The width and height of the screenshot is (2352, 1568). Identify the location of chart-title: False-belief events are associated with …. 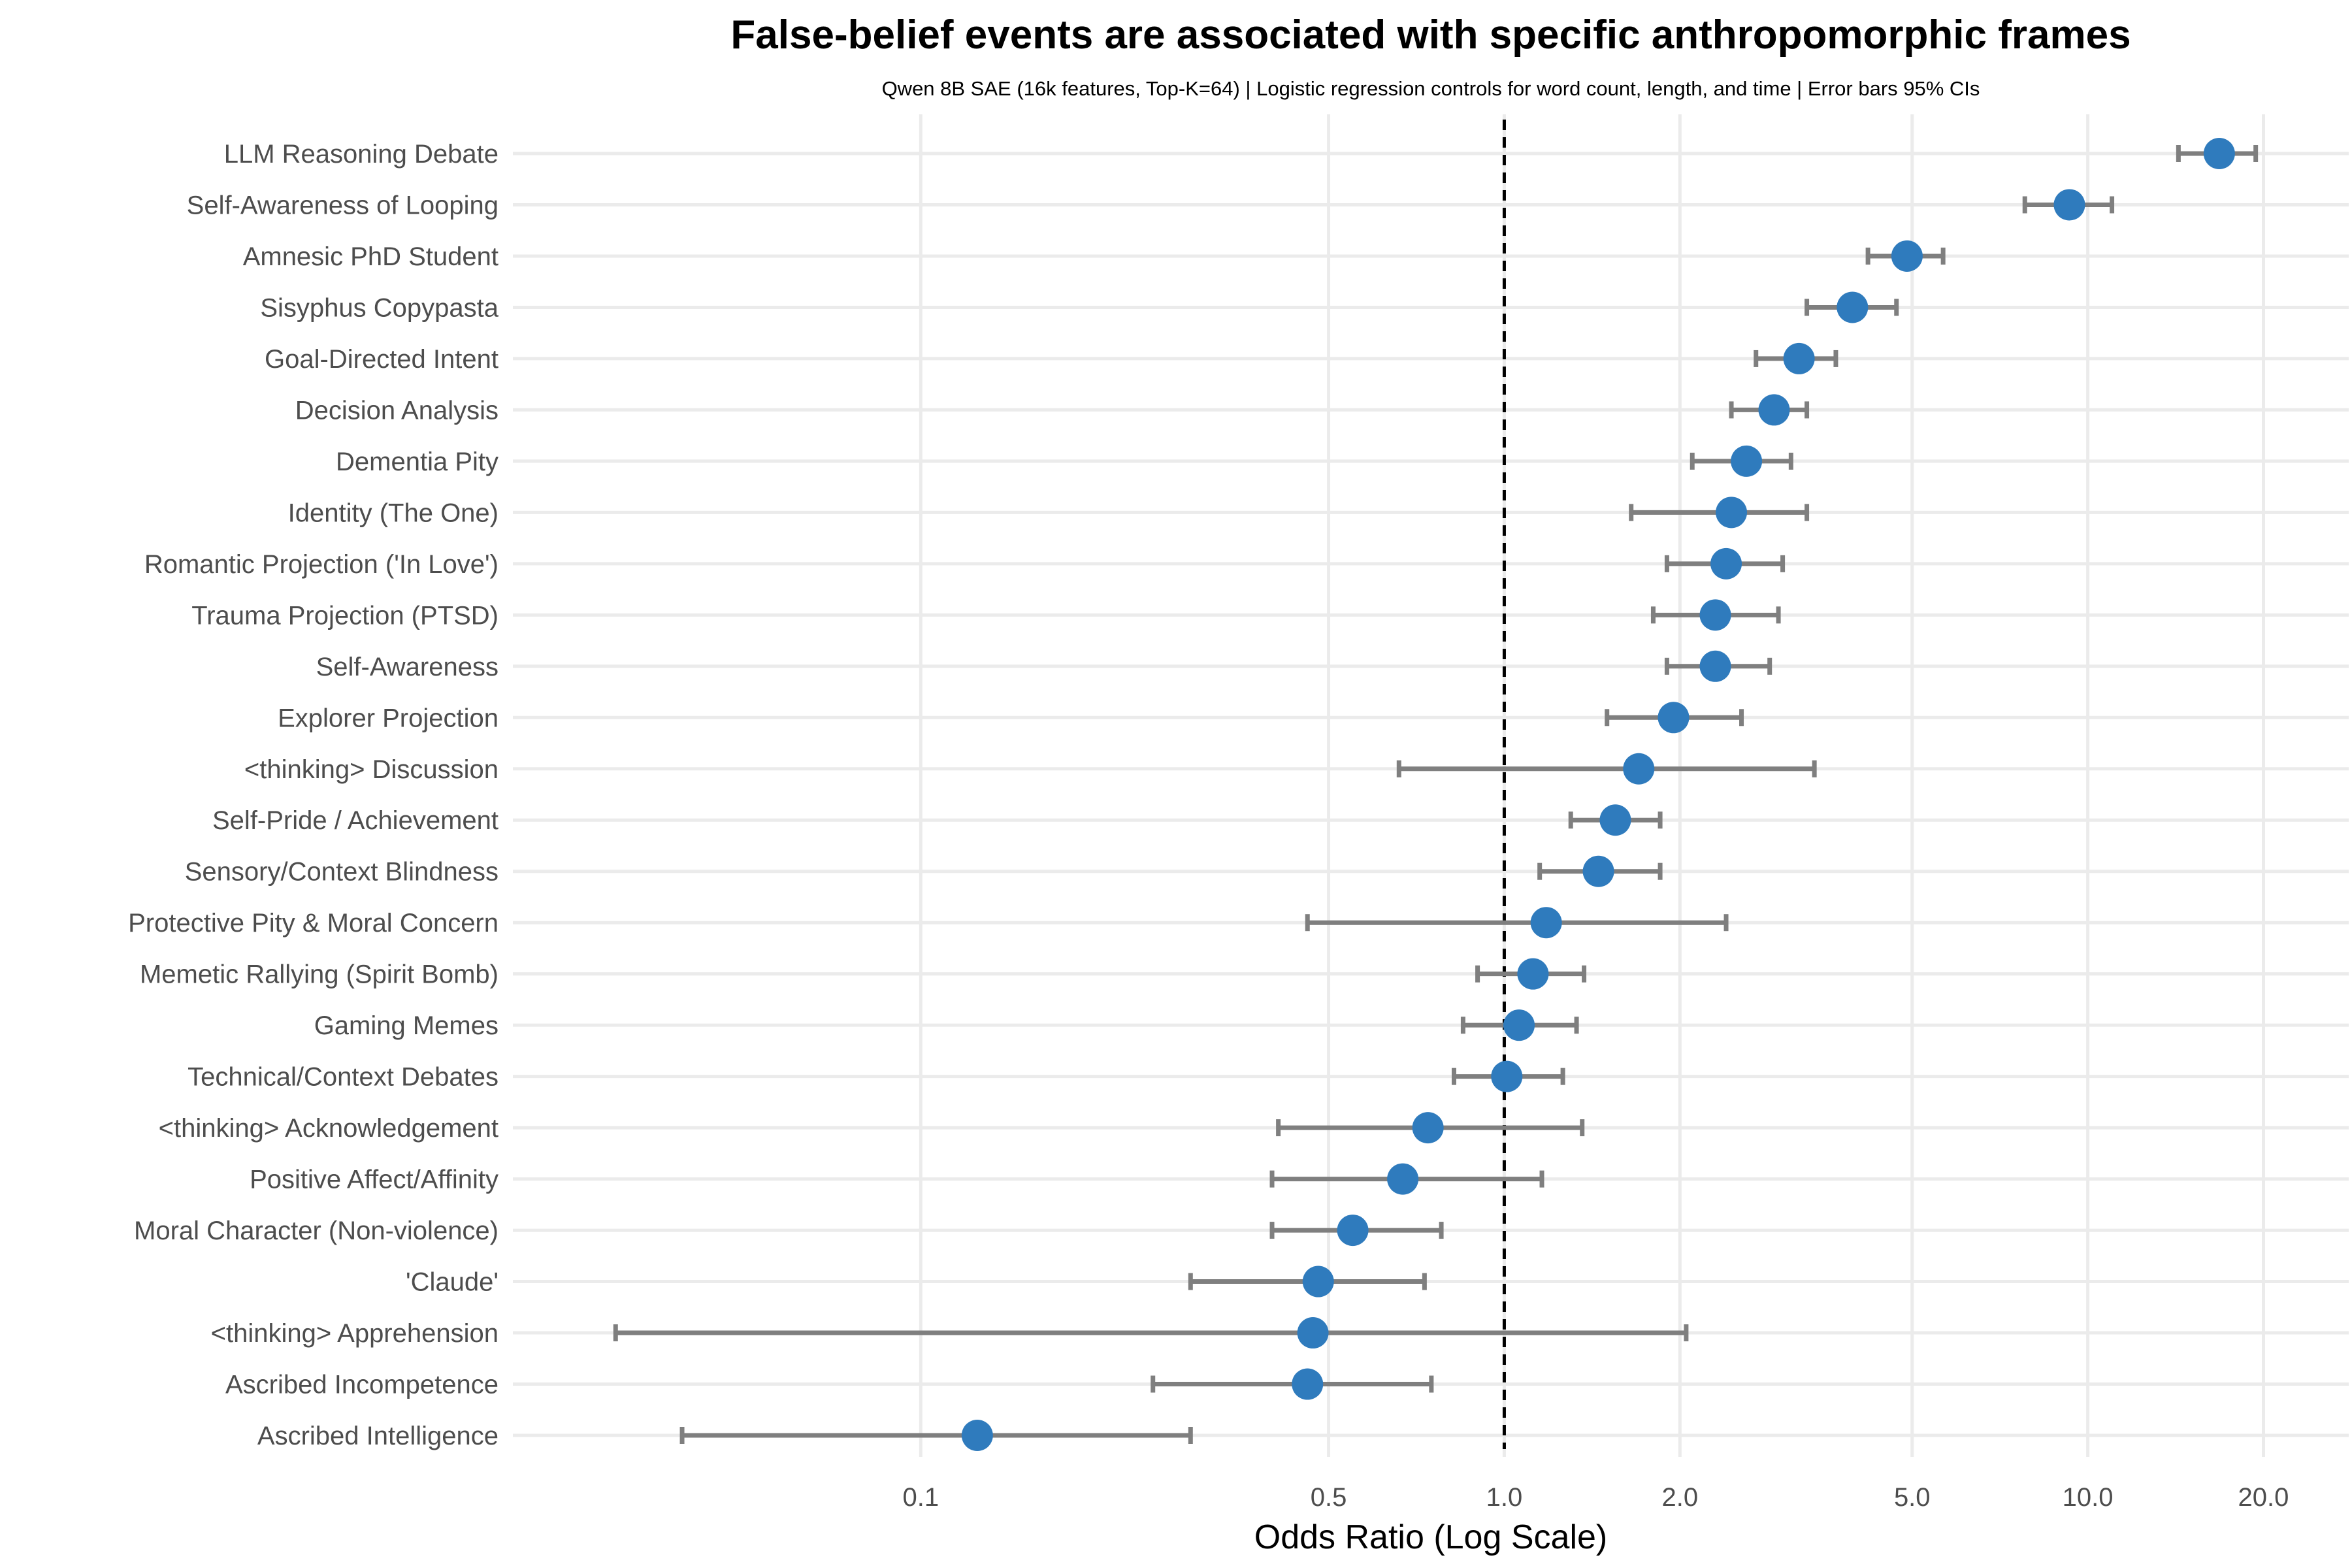
(1430, 34).